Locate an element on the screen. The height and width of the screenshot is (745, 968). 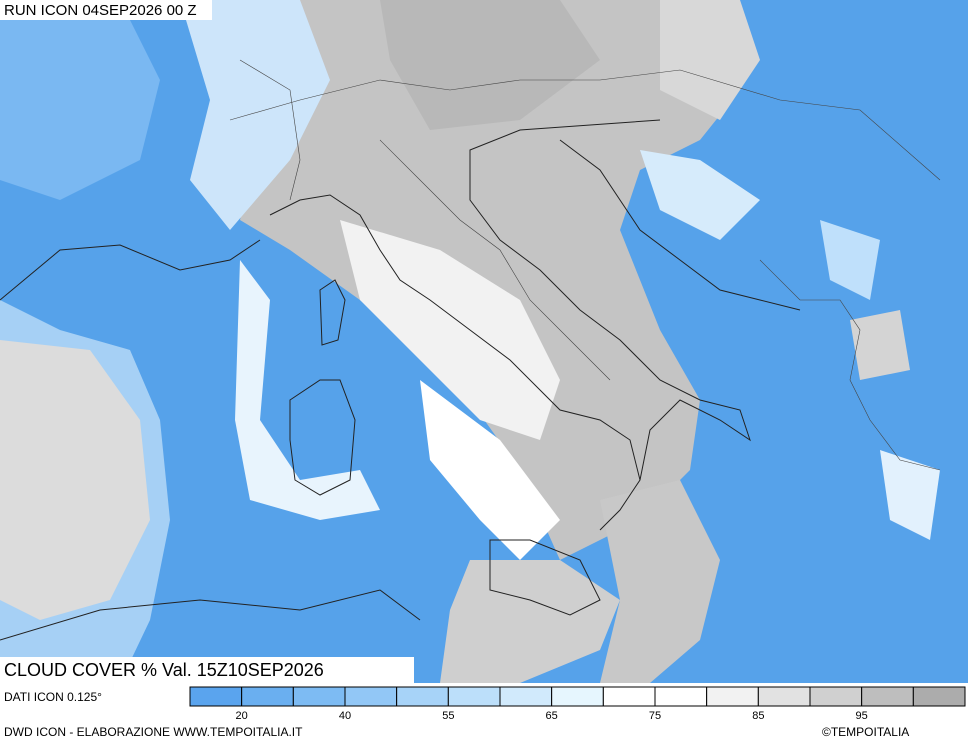
legend-label: 95 is located at coordinates (862, 716).